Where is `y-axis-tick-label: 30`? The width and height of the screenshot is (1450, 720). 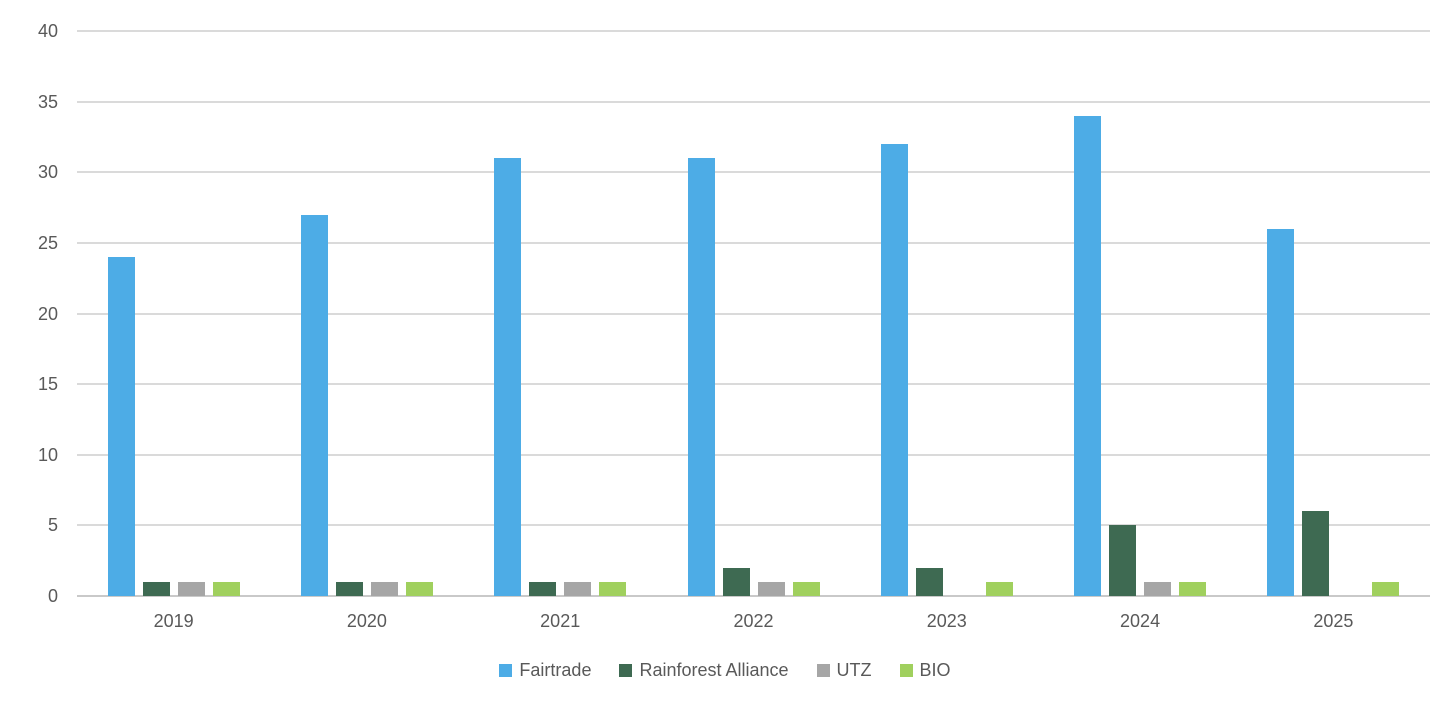
y-axis-tick-label: 30 is located at coordinates (47, 172).